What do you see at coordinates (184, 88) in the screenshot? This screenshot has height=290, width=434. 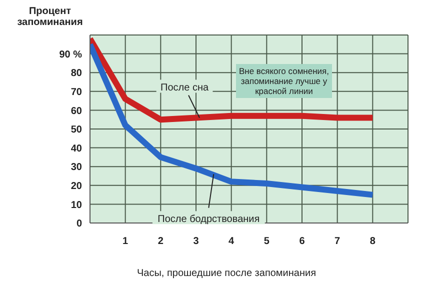 I see `annotation: После сна` at bounding box center [184, 88].